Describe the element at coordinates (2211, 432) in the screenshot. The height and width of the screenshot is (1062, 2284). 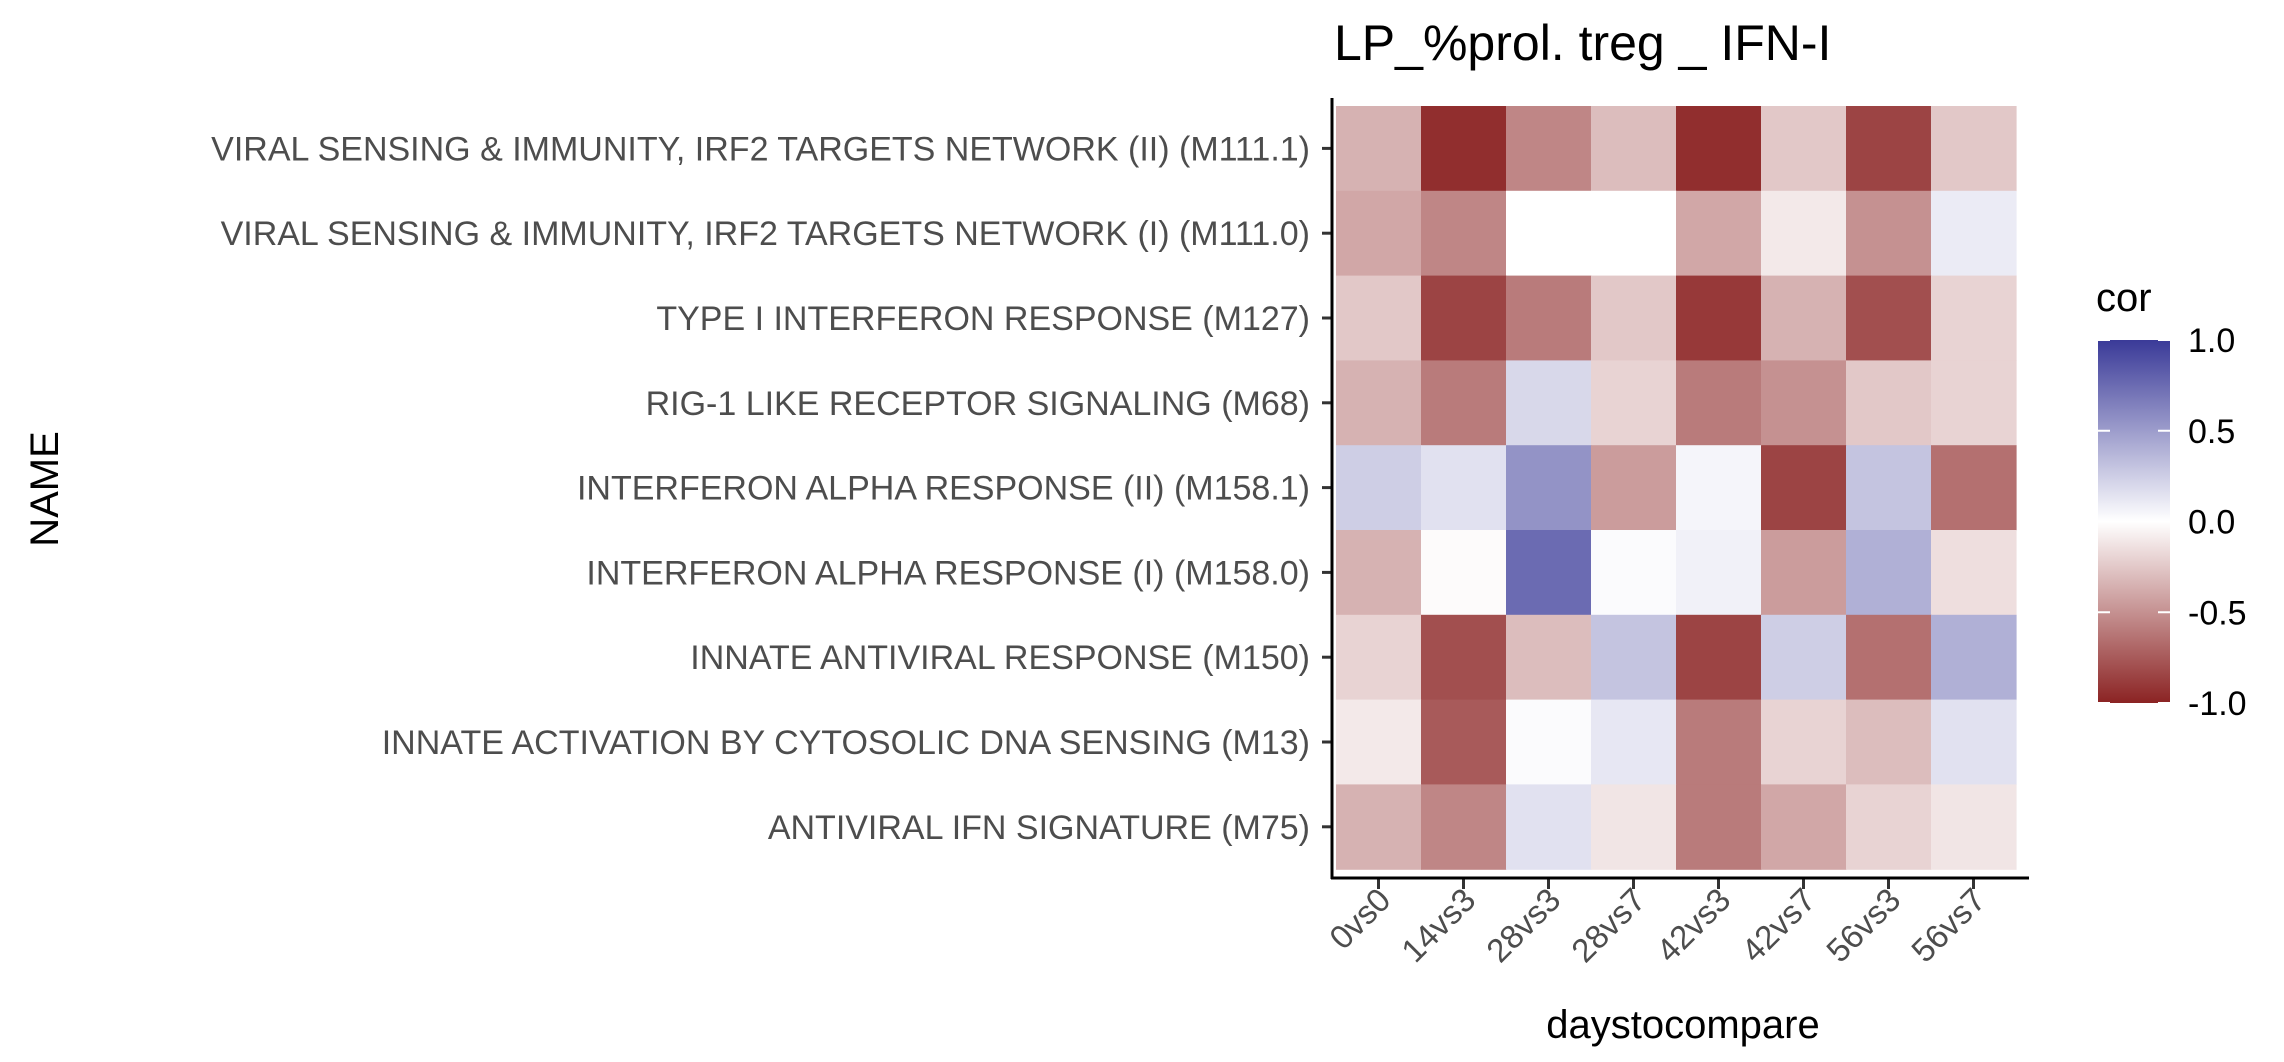
I see `legend-tick-label: 0.5` at that location.